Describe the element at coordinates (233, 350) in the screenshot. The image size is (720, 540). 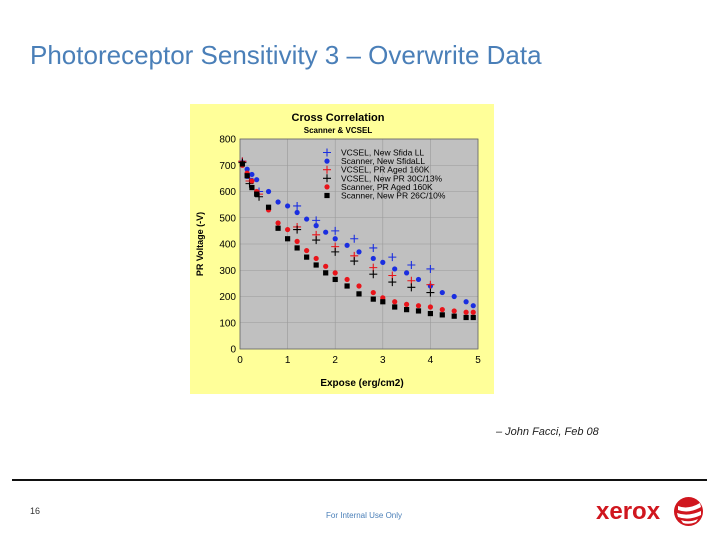
I see `y-tick-label: 0` at that location.